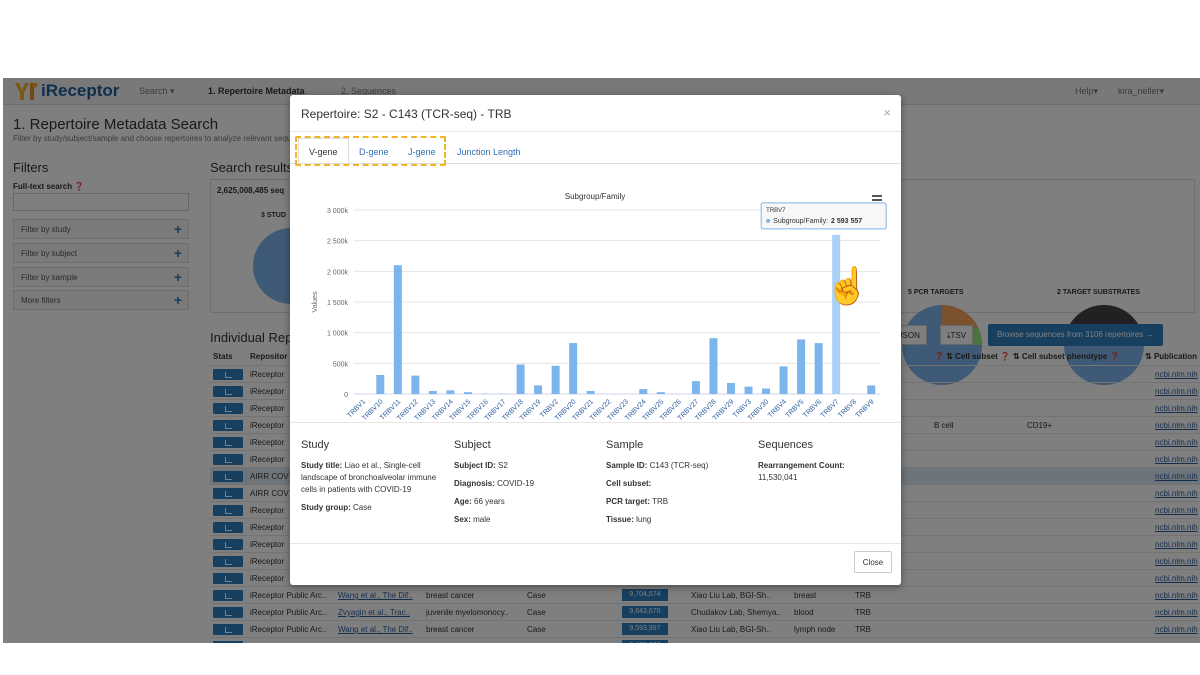  Describe the element at coordinates (625, 445) in the screenshot. I see `sample-heading: Sample` at that location.